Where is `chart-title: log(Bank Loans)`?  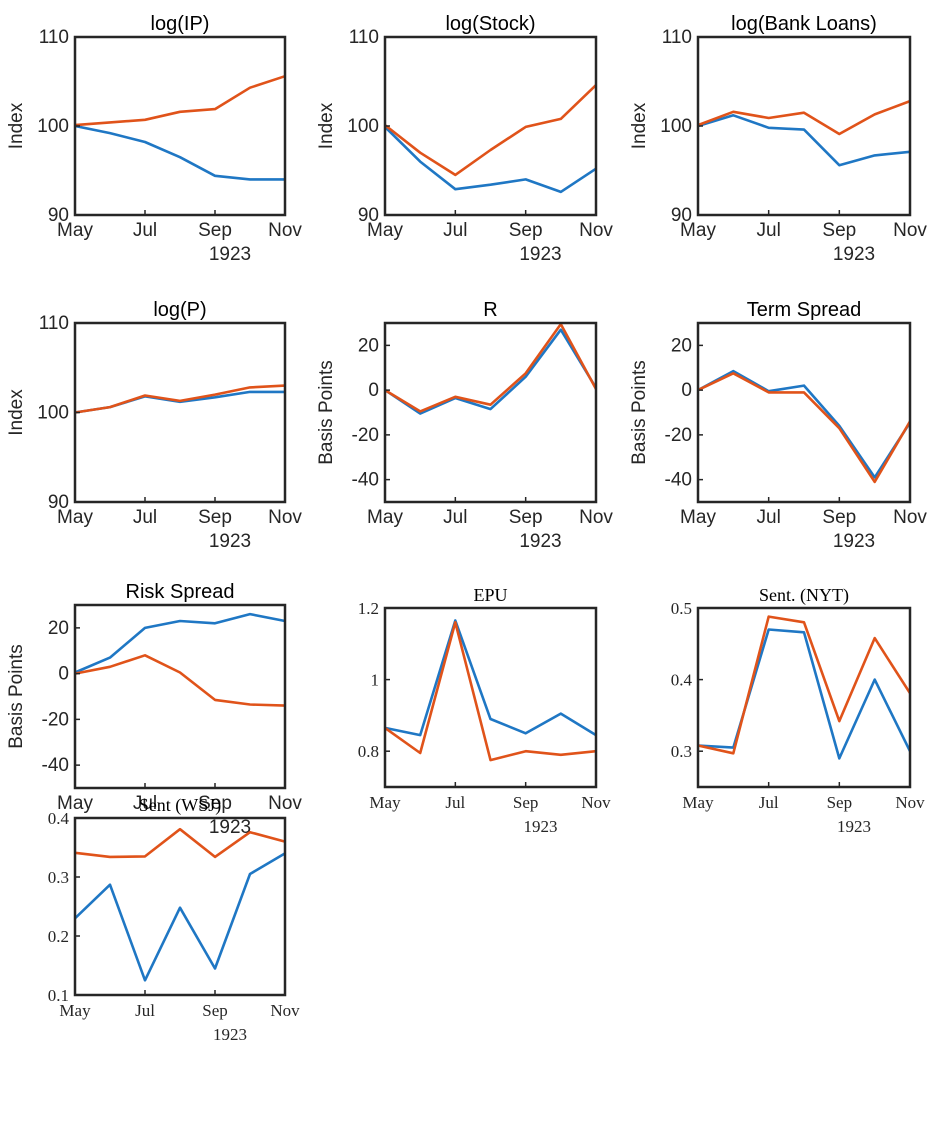
chart-title: log(Bank Loans) is located at coordinates (804, 24).